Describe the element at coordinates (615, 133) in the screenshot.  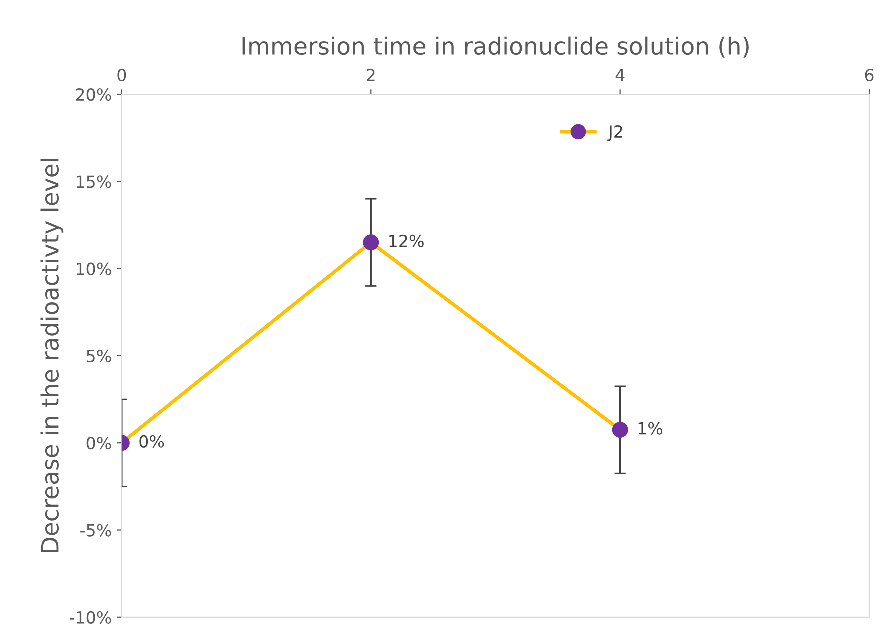
I see `legend-label: J2` at that location.